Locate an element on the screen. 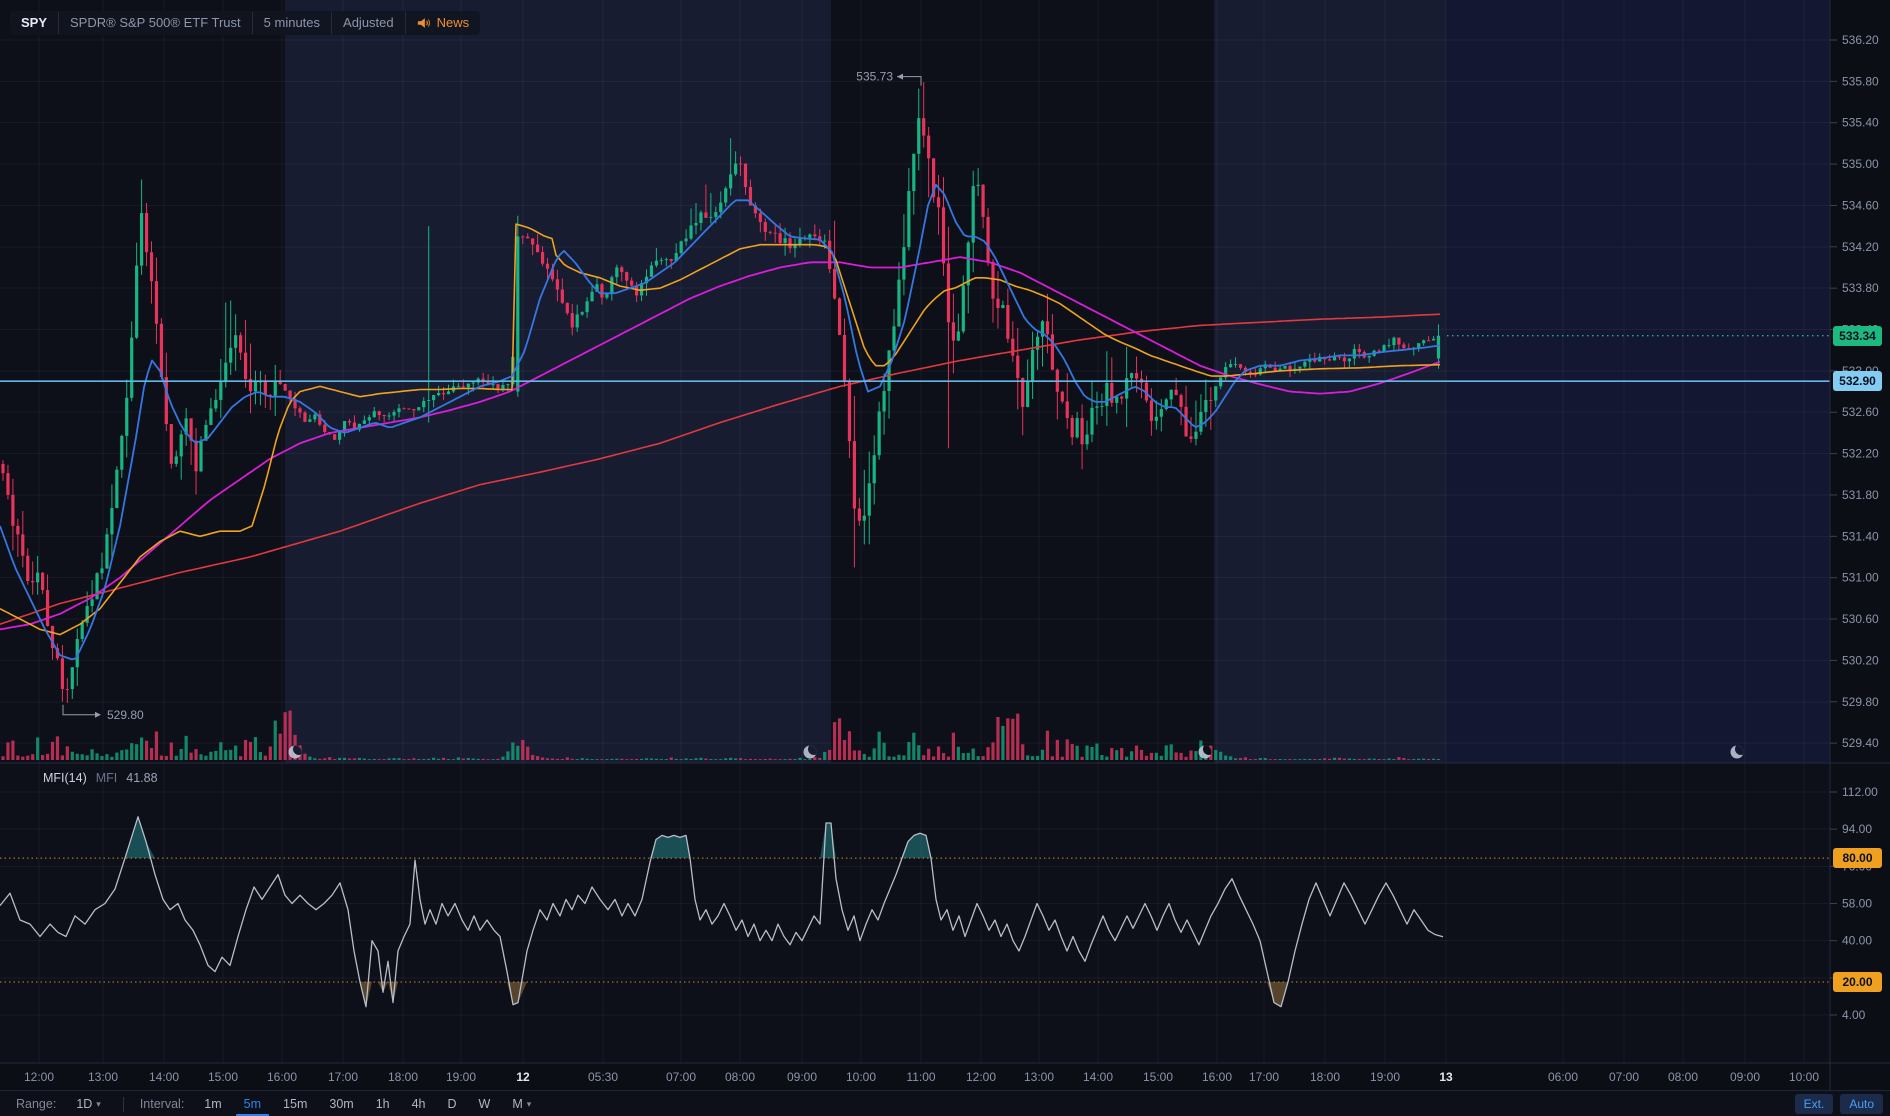  svg-text: 112.00 is located at coordinates (1860, 792).